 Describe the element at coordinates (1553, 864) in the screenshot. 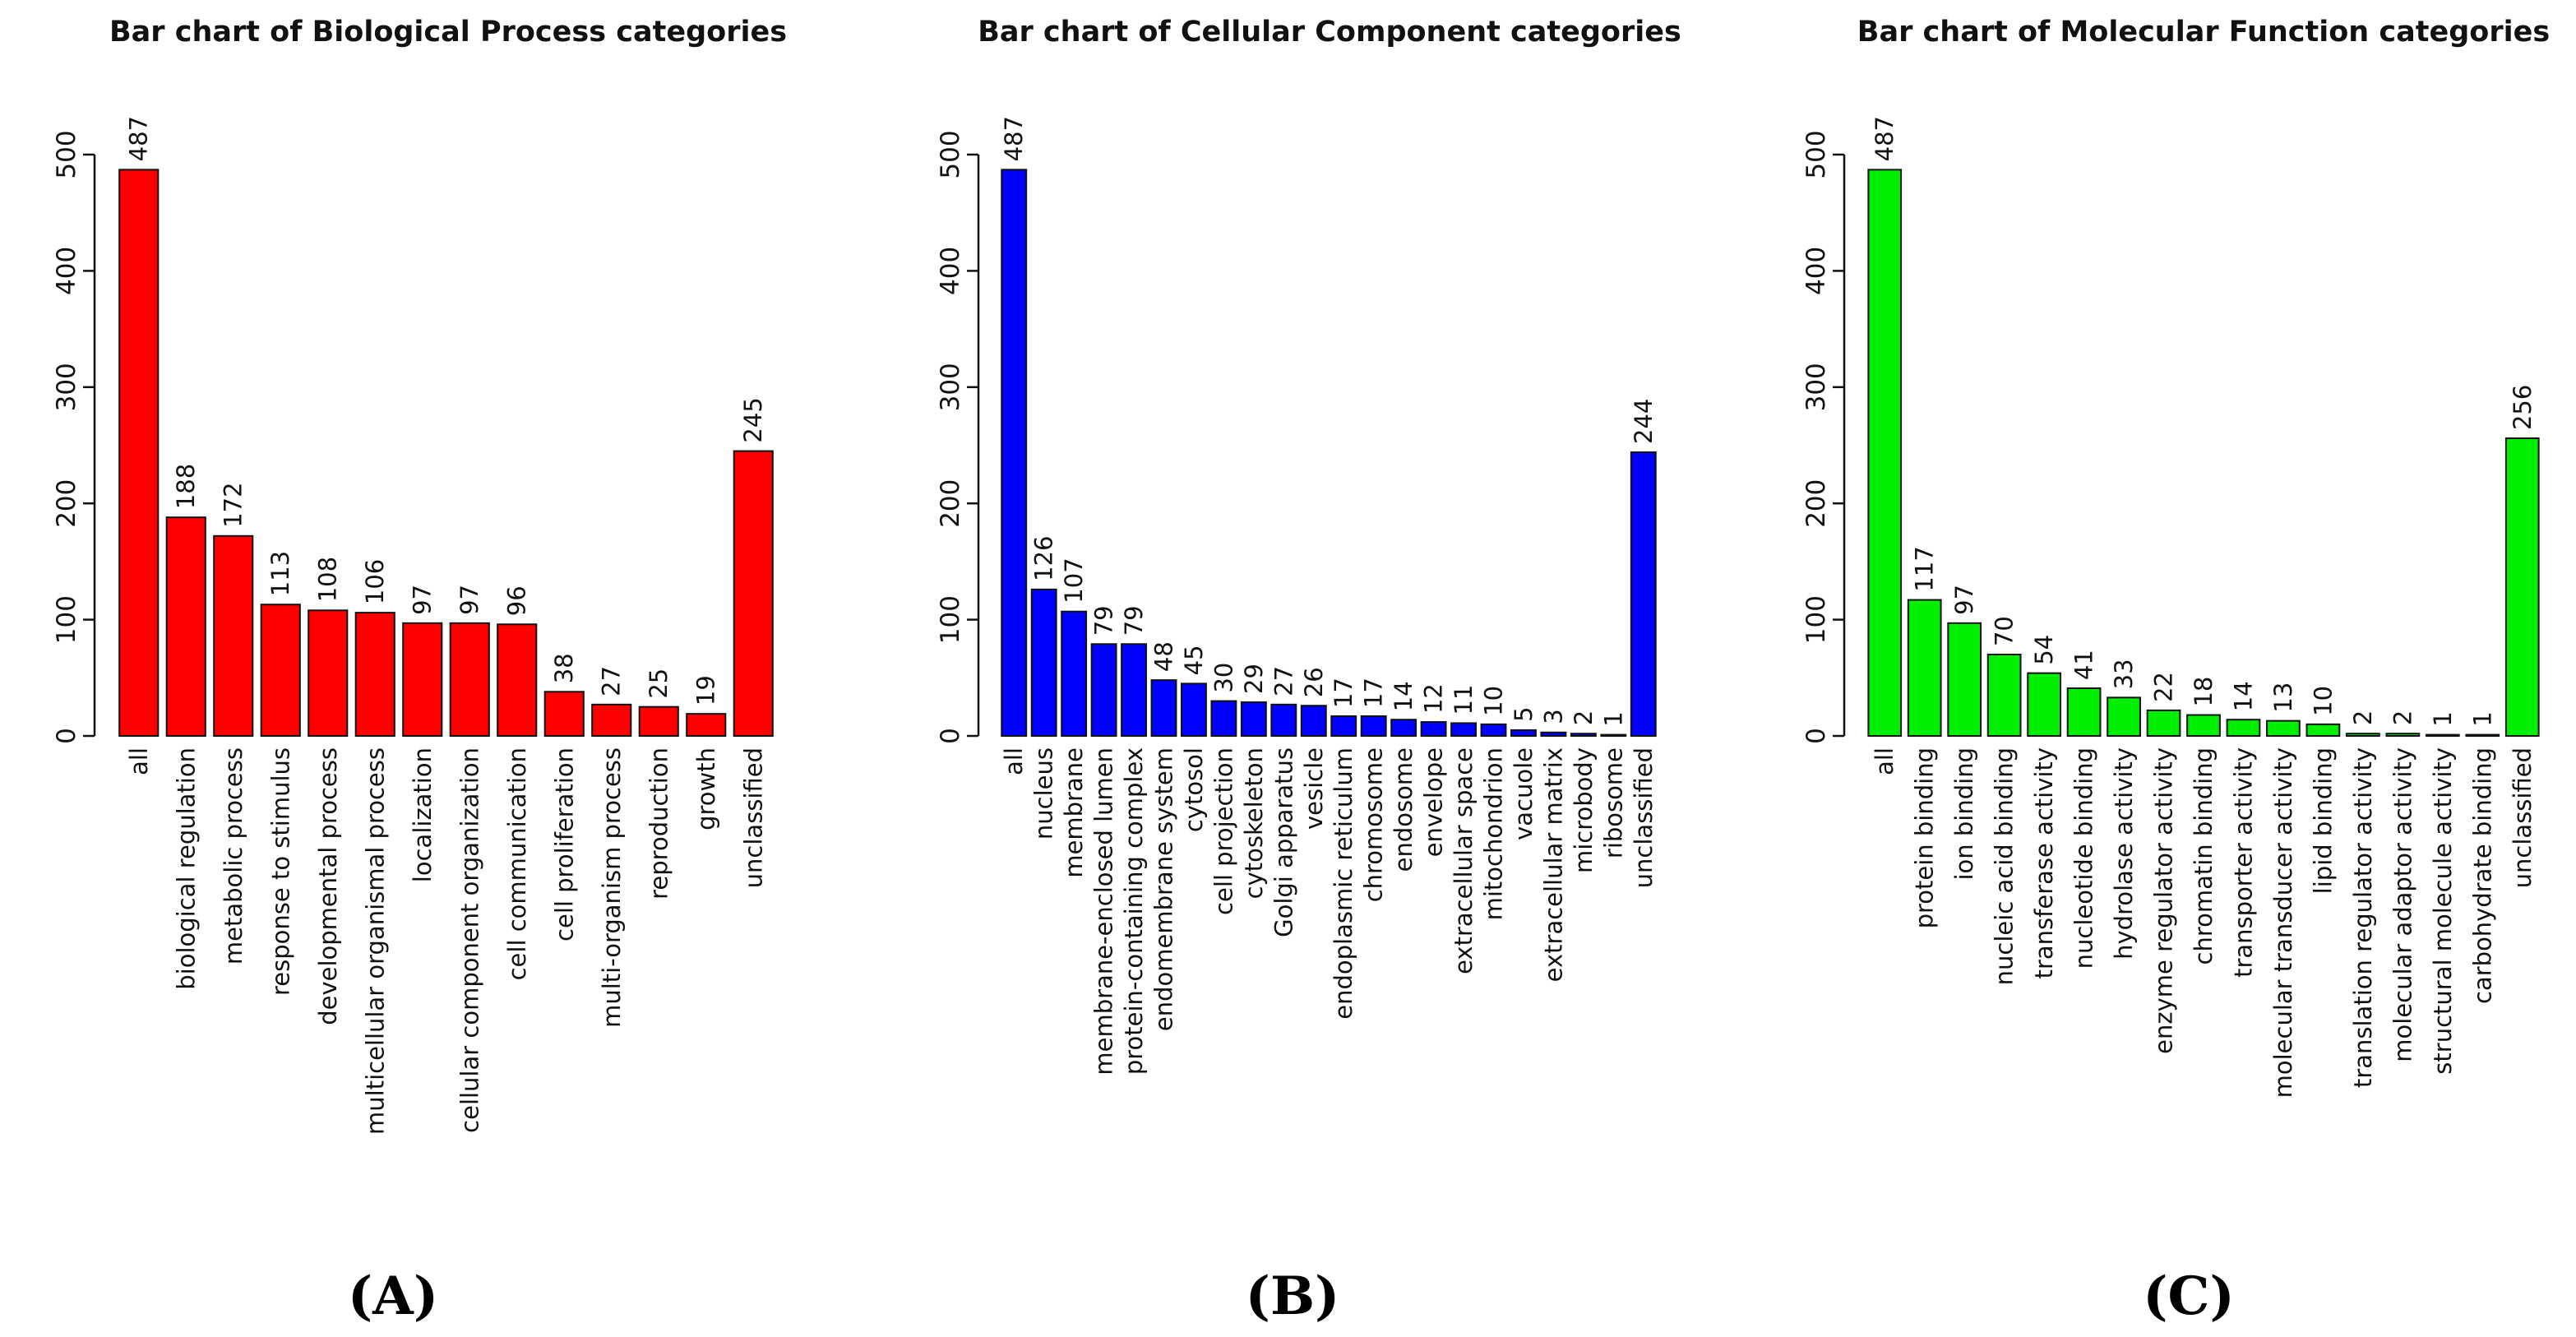

I see `category-label: extracellular matrix` at that location.